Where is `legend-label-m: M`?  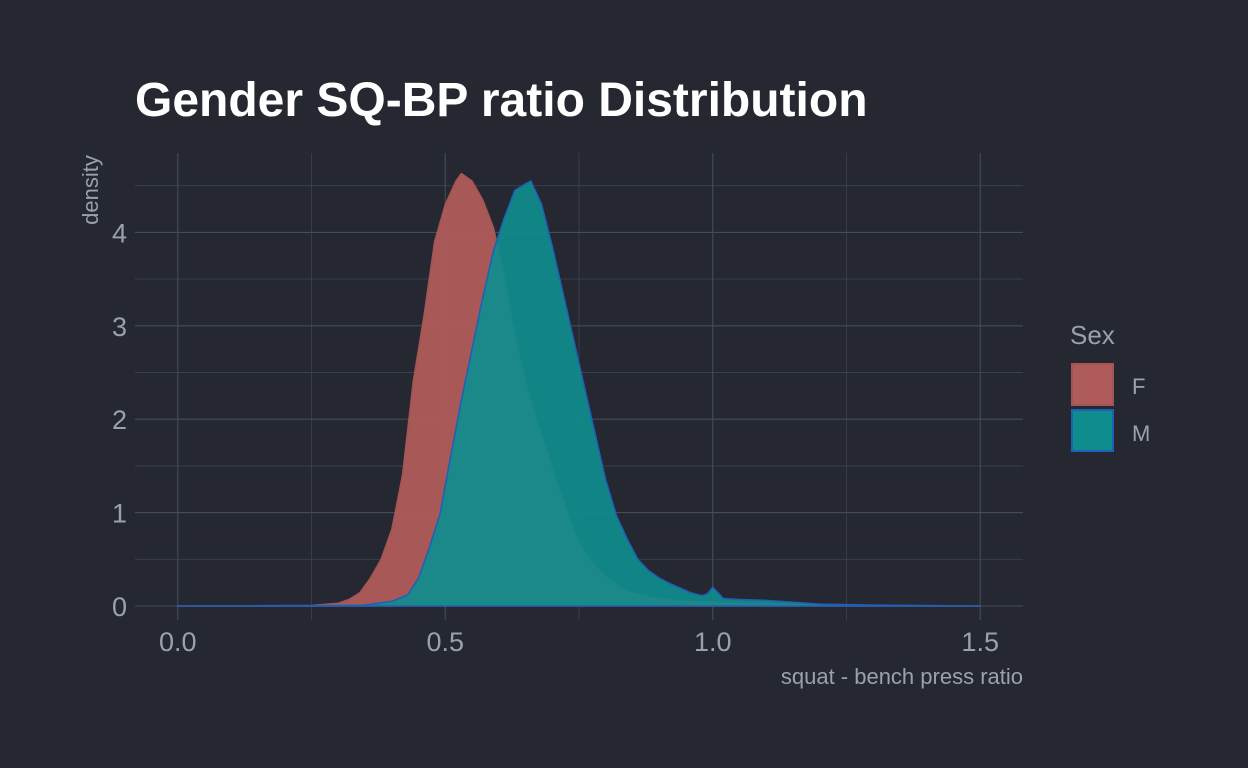 legend-label-m: M is located at coordinates (1141, 433).